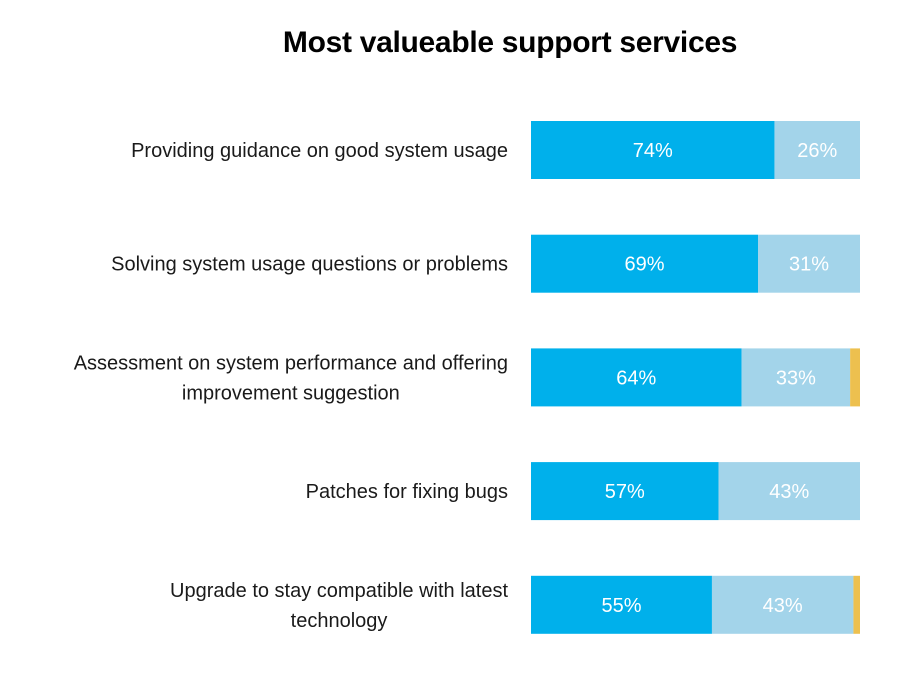 Image resolution: width=914 pixels, height=678 pixels. I want to click on category-label-line: Patches for fixing bugs, so click(407, 492).